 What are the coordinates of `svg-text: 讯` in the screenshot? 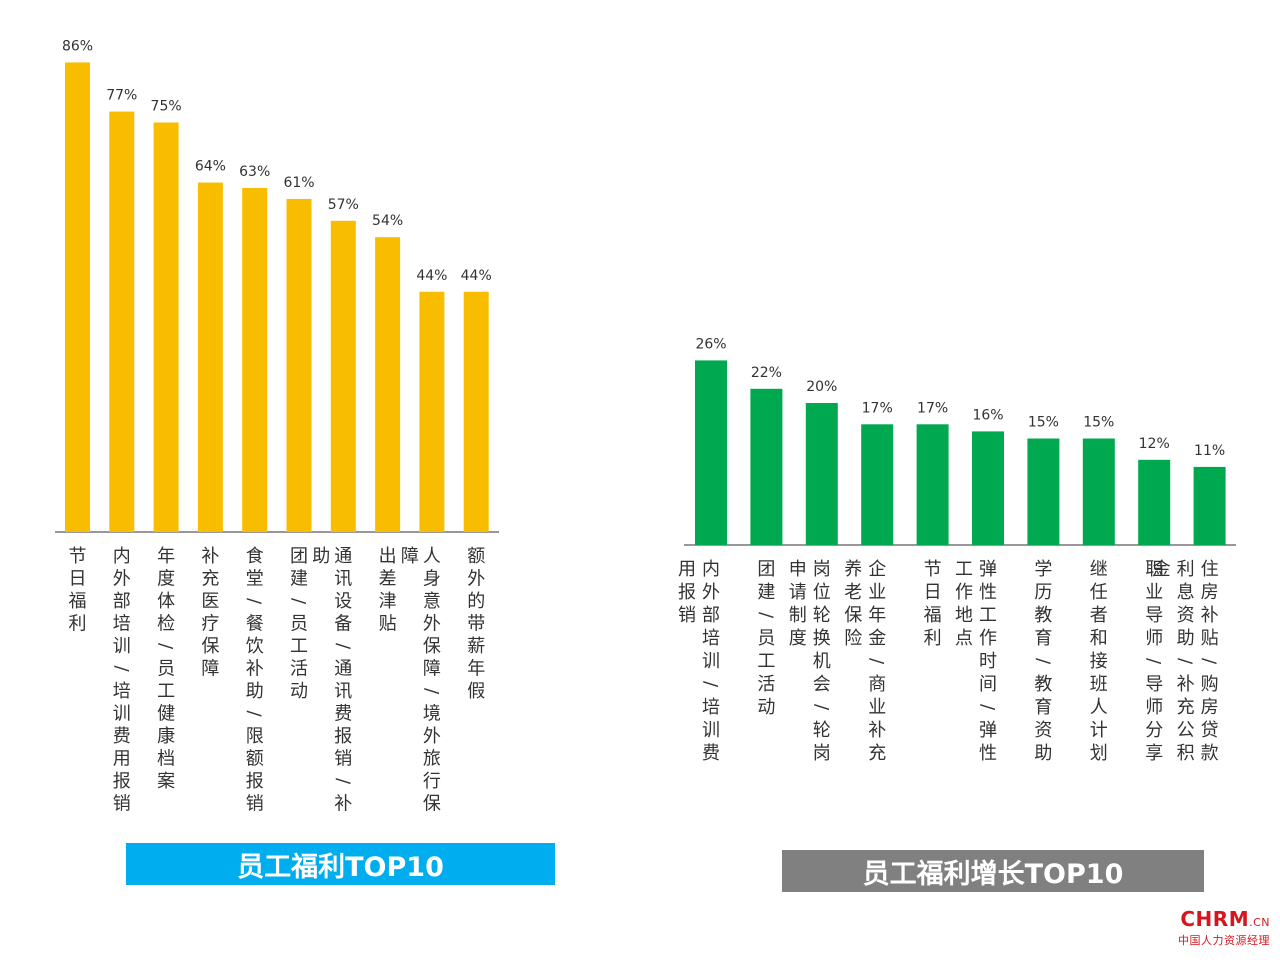 It's located at (343, 579).